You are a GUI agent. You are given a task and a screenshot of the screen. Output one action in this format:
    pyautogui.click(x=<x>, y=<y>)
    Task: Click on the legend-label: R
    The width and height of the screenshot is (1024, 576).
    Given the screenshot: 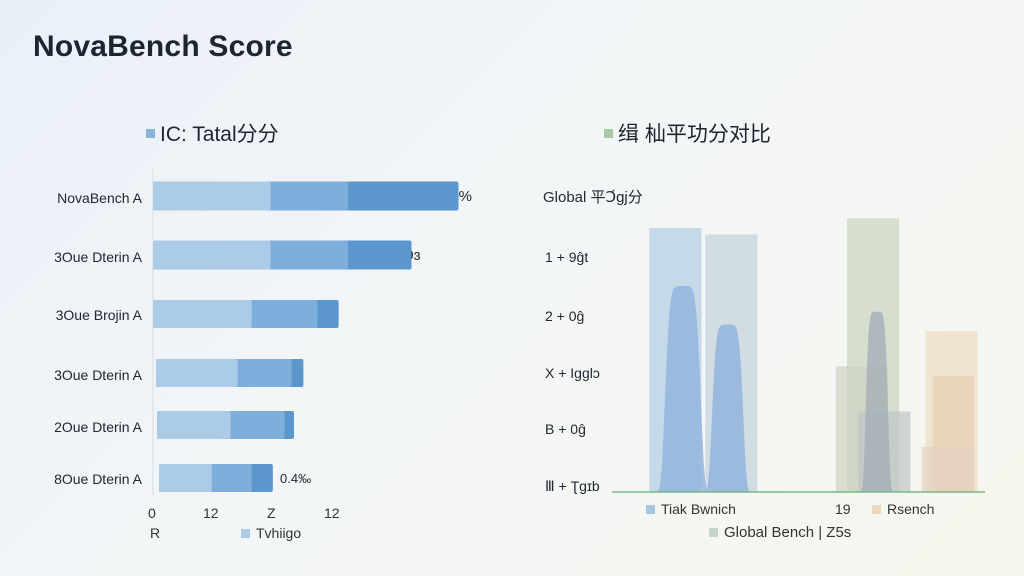 What is the action you would take?
    pyautogui.click(x=155, y=533)
    